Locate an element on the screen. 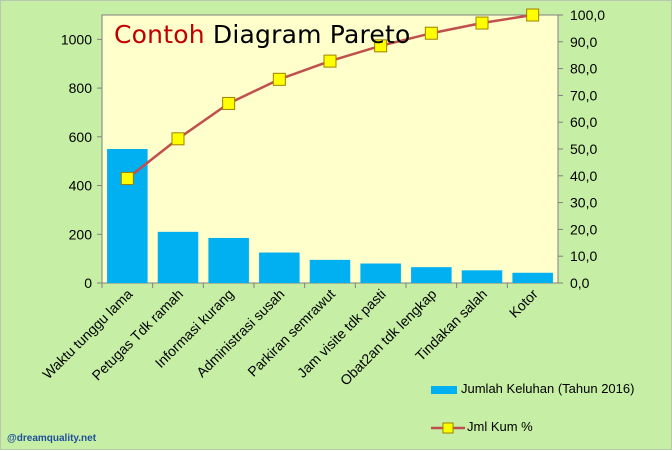 This screenshot has height=451, width=672. left-axis-tick-label: 200 is located at coordinates (81, 234).